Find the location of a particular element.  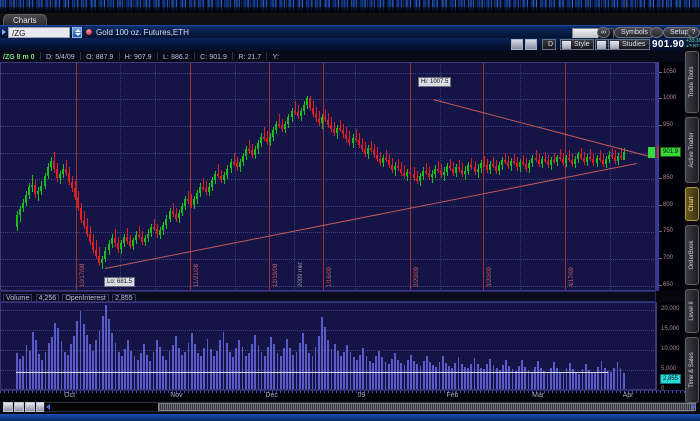

symbols-button: Symbols is located at coordinates (634, 32).